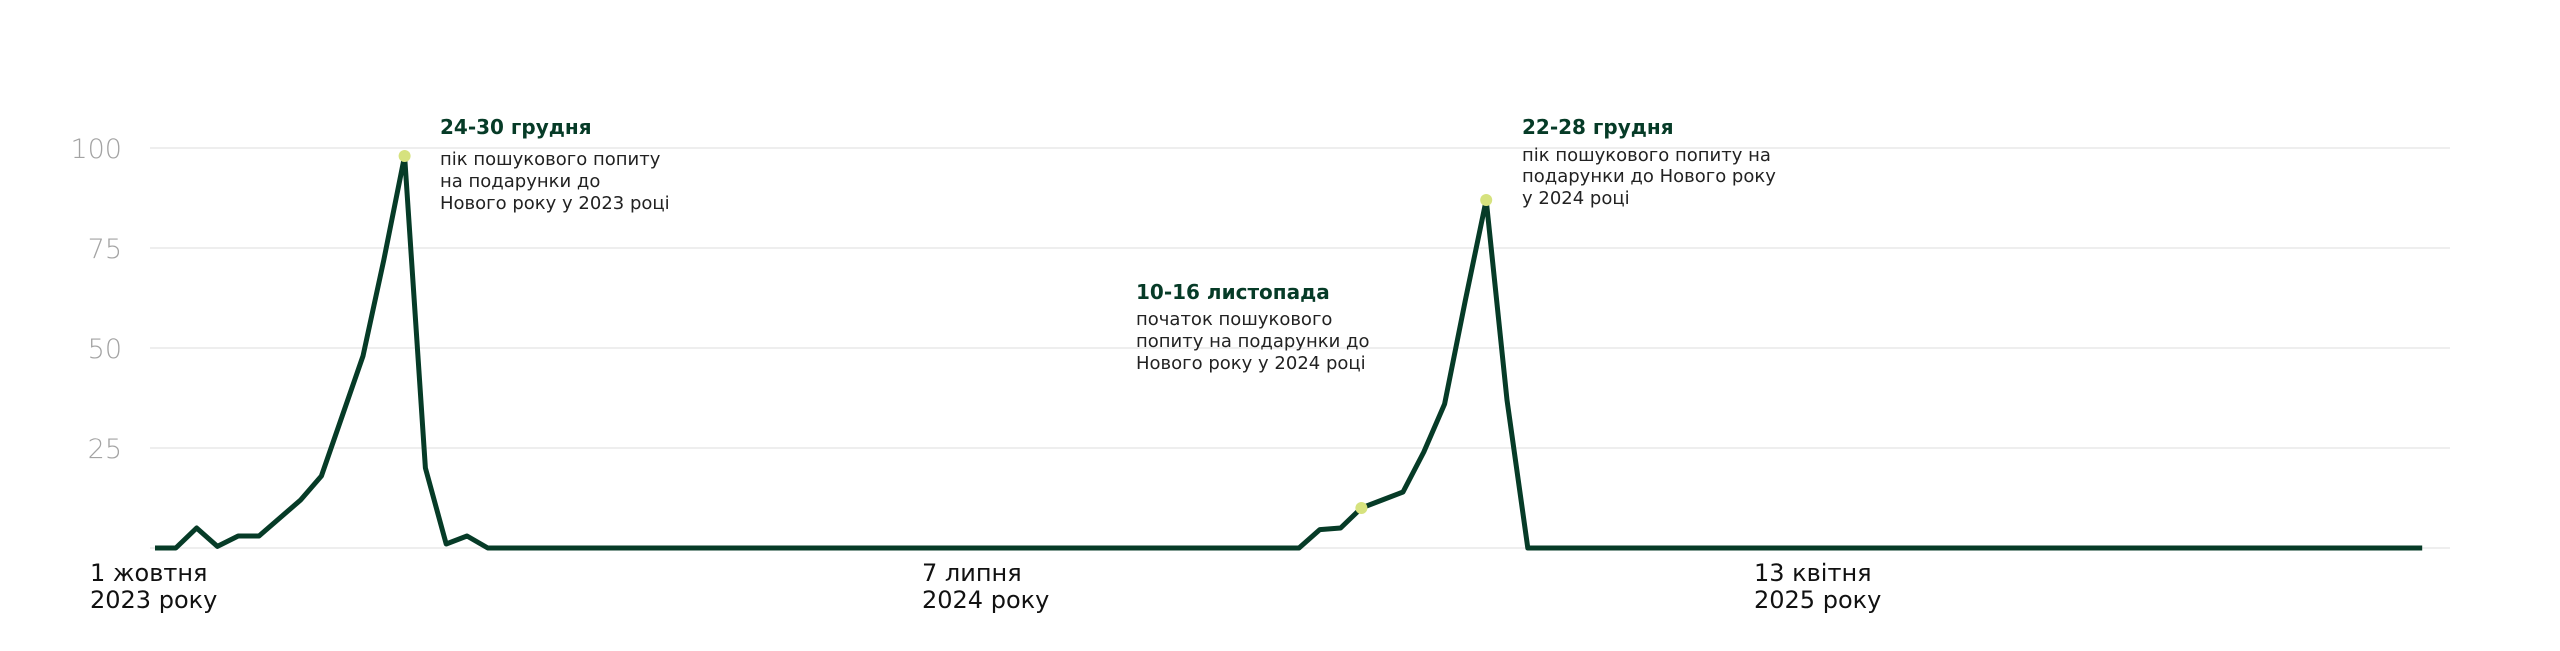  What do you see at coordinates (148, 573) in the screenshot?
I see `x-tick-label: 1 жовтня` at bounding box center [148, 573].